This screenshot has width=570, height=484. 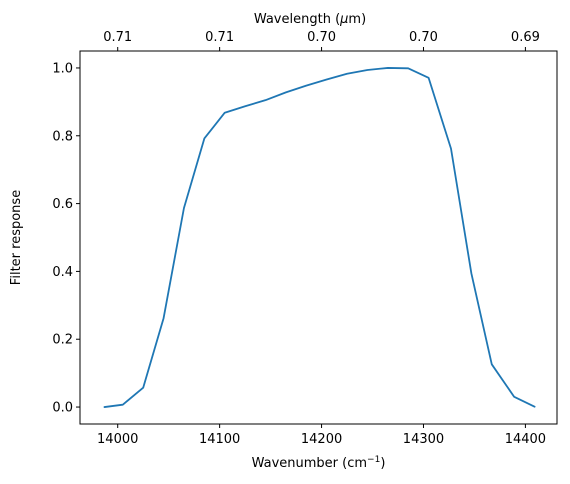 What do you see at coordinates (219, 439) in the screenshot?
I see `x-tick-label: 14100` at bounding box center [219, 439].